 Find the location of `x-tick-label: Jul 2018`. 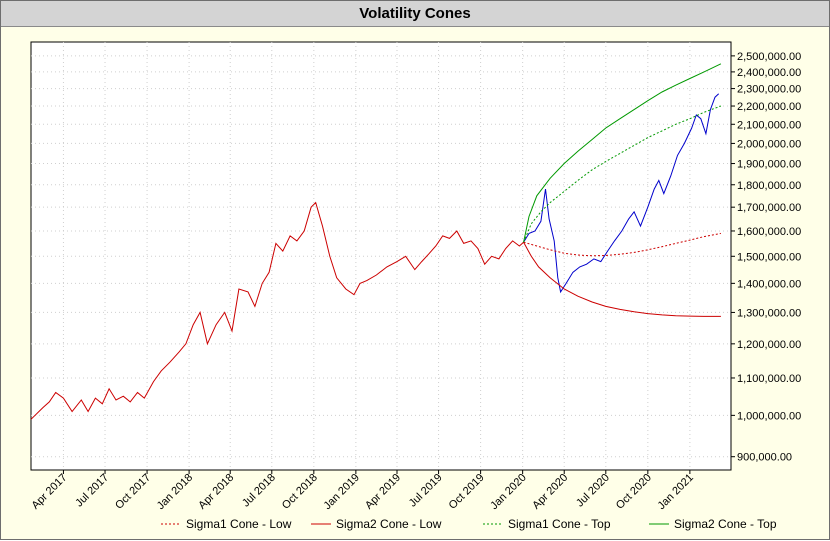

x-tick-label: Jul 2018 is located at coordinates (259, 491).